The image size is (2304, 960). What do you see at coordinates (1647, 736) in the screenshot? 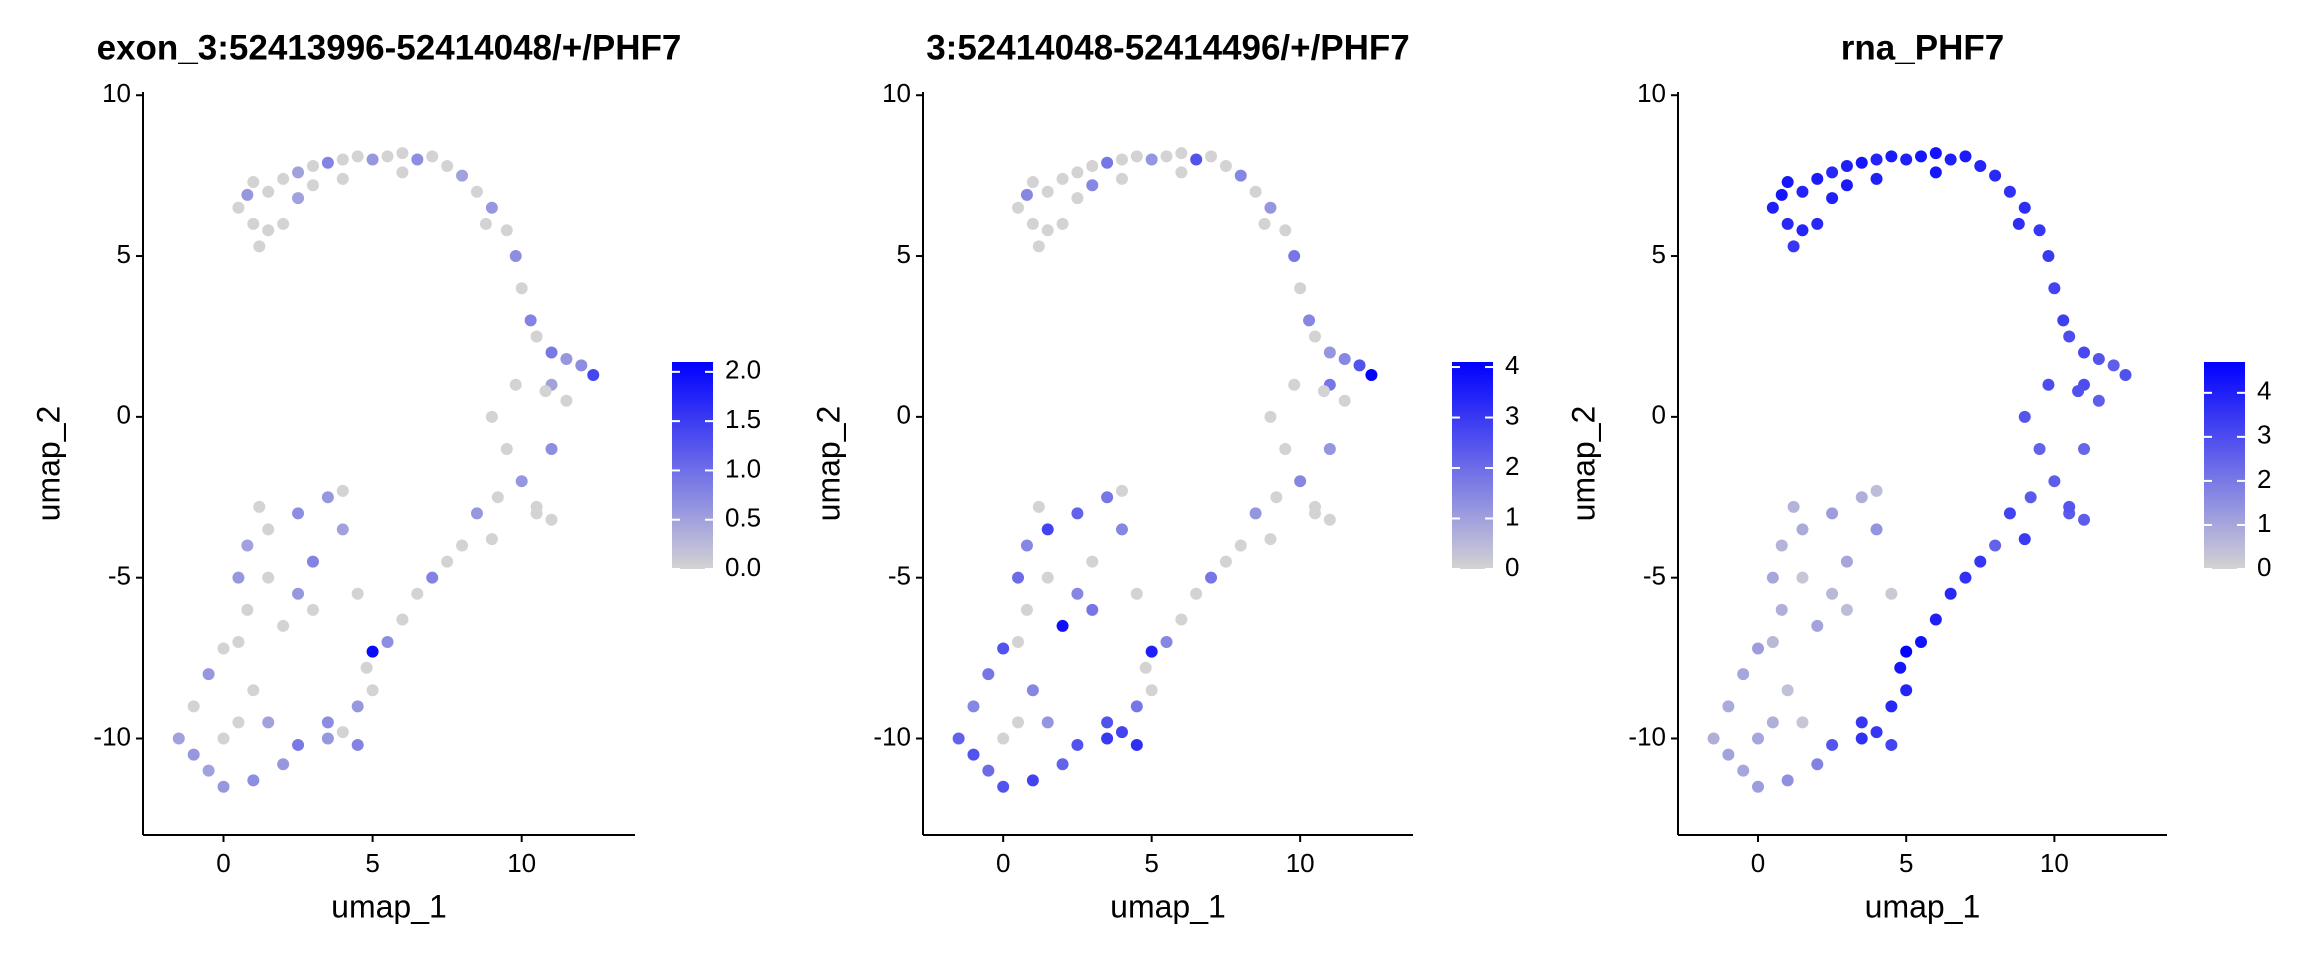
I see `y-tick-label: -10` at bounding box center [1647, 736].